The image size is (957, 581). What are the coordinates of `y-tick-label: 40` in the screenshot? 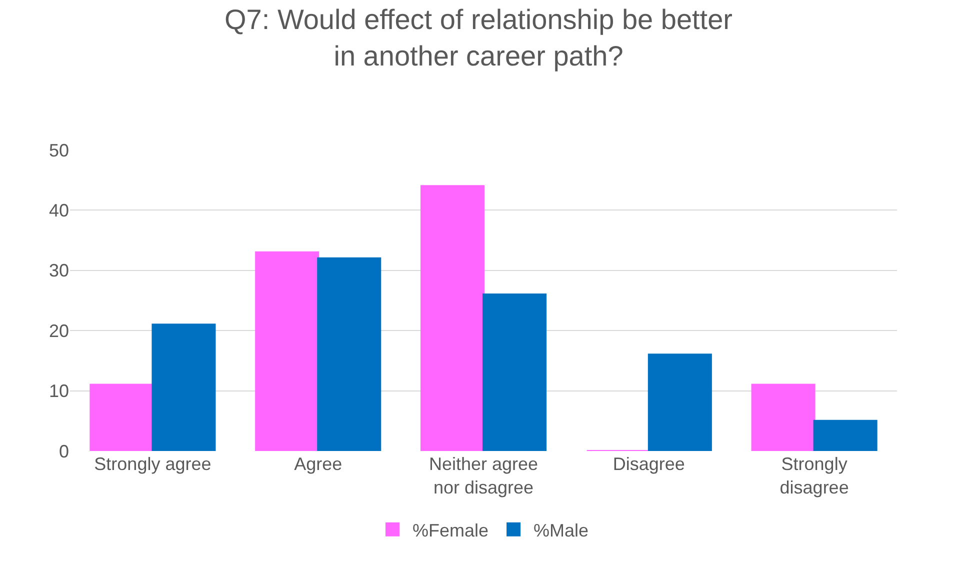 It's located at (58, 210).